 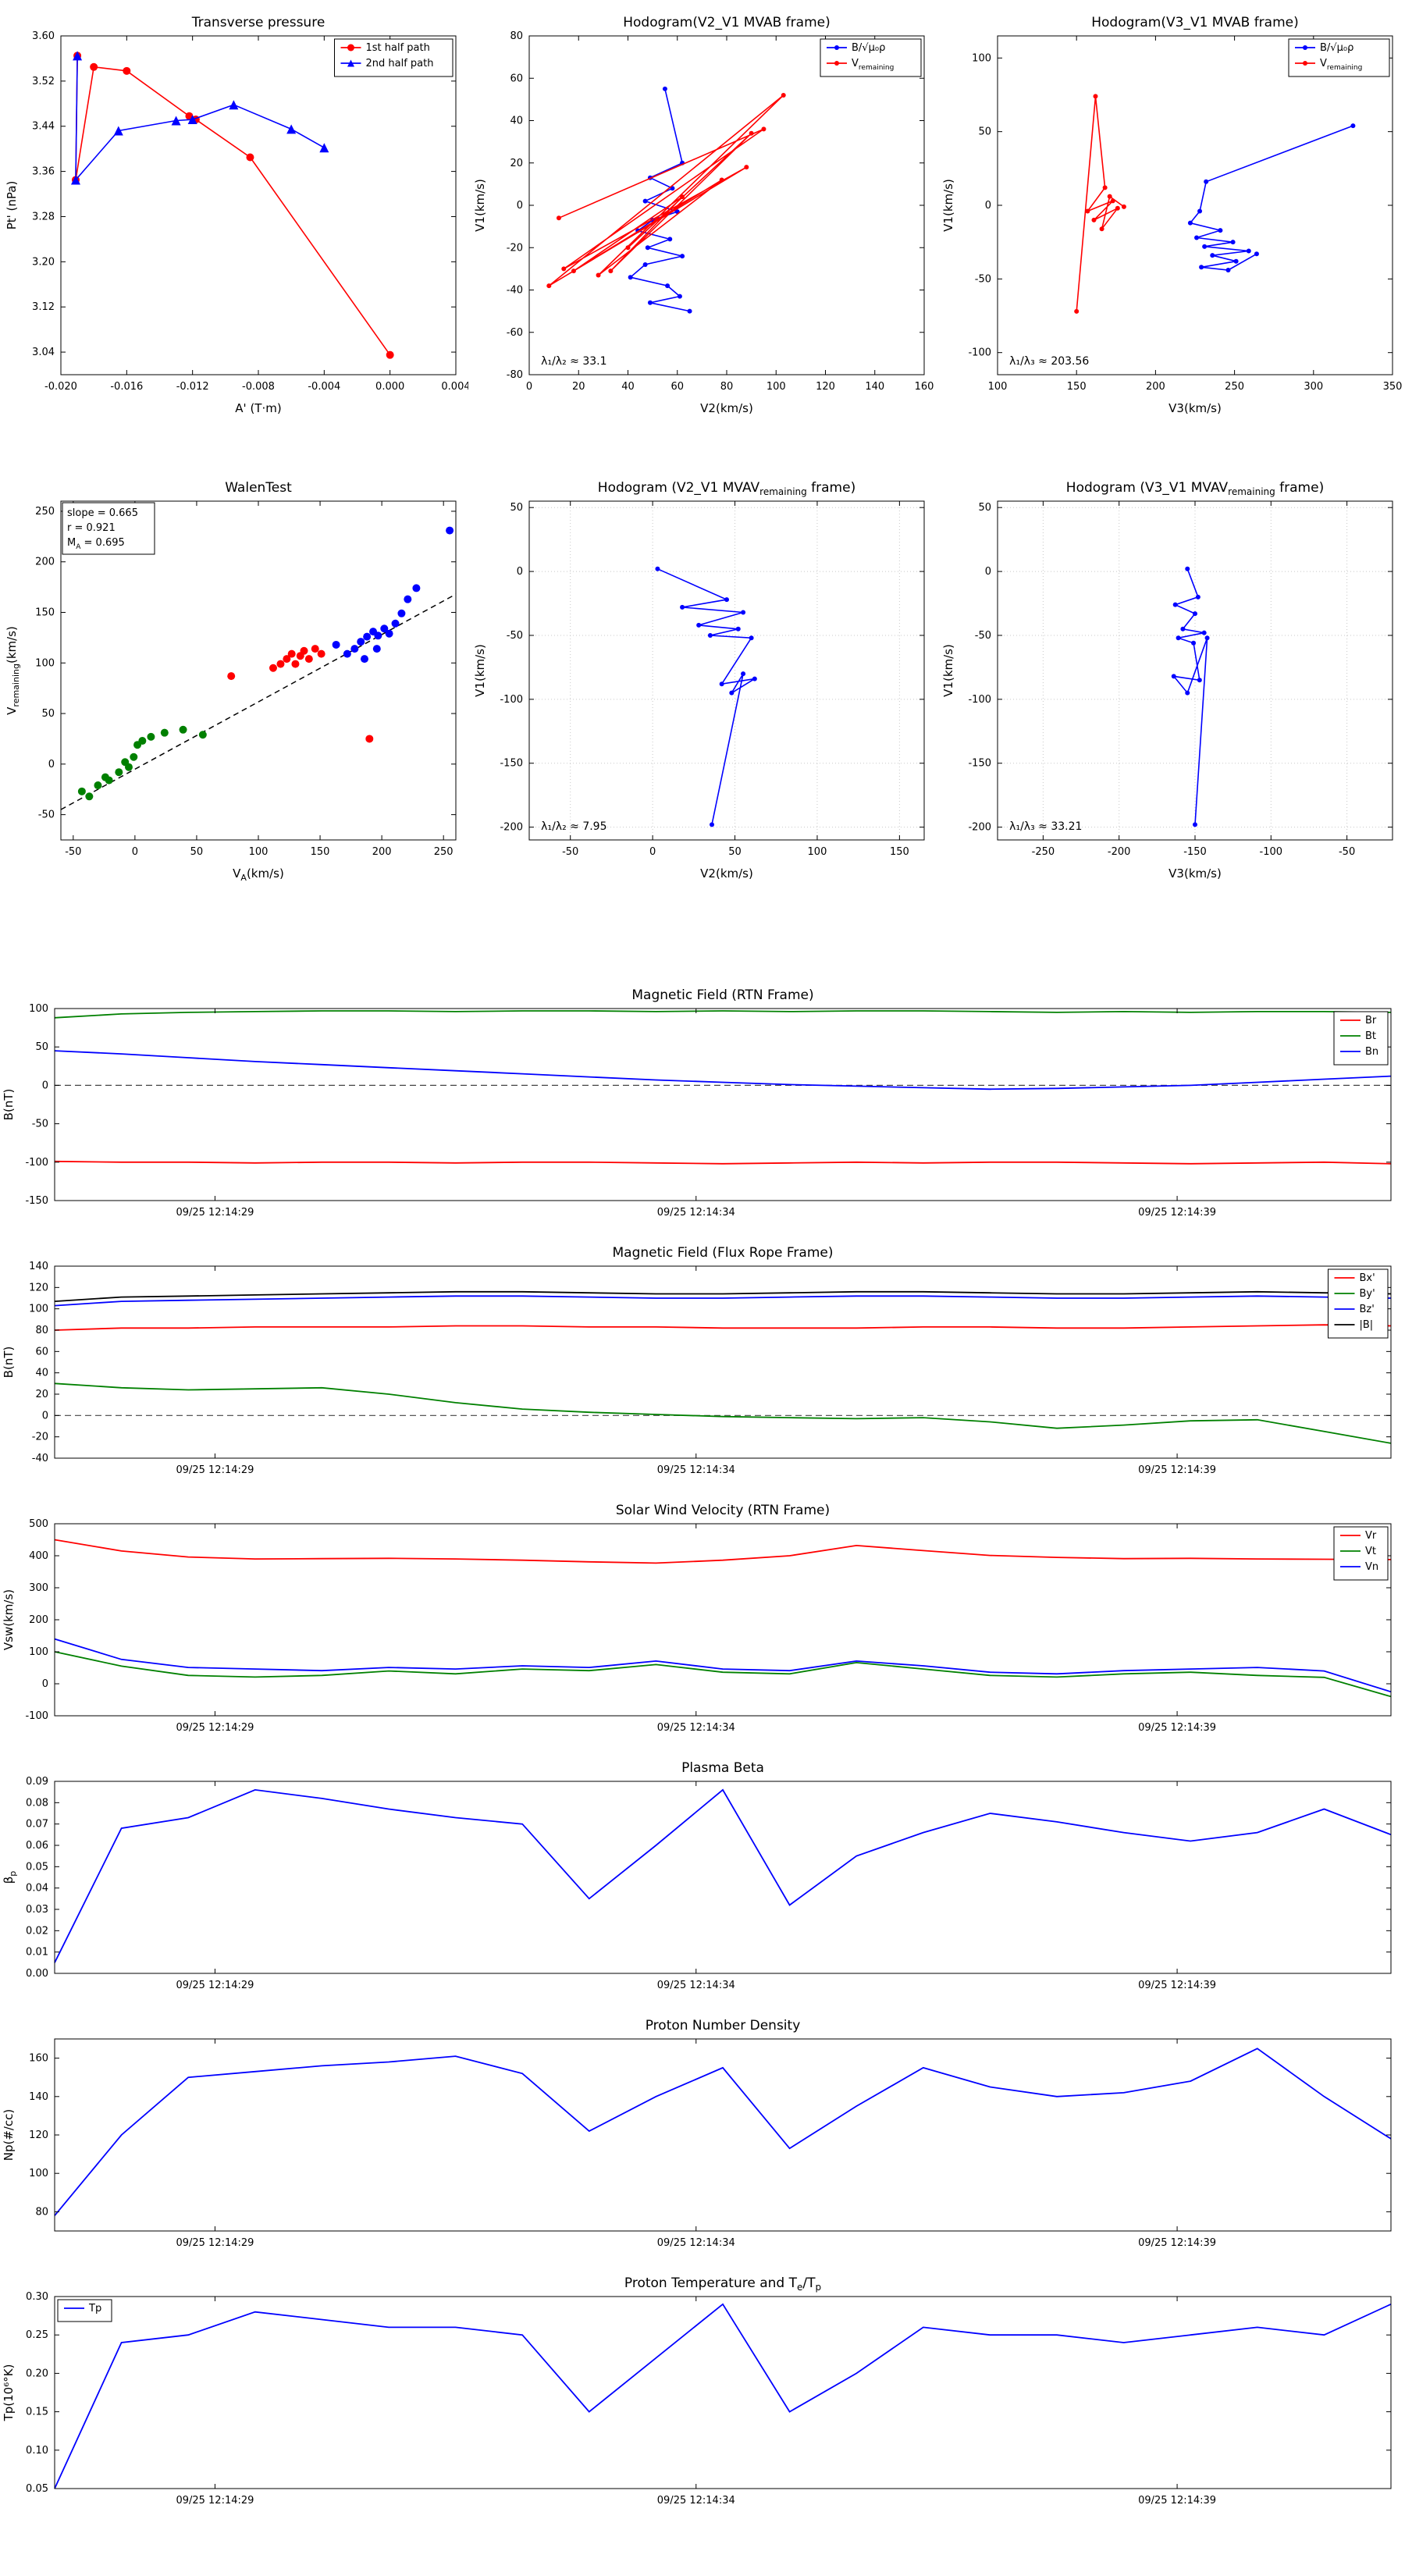 What do you see at coordinates (875, 387) in the screenshot?
I see `x-tick-label: 140` at bounding box center [875, 387].